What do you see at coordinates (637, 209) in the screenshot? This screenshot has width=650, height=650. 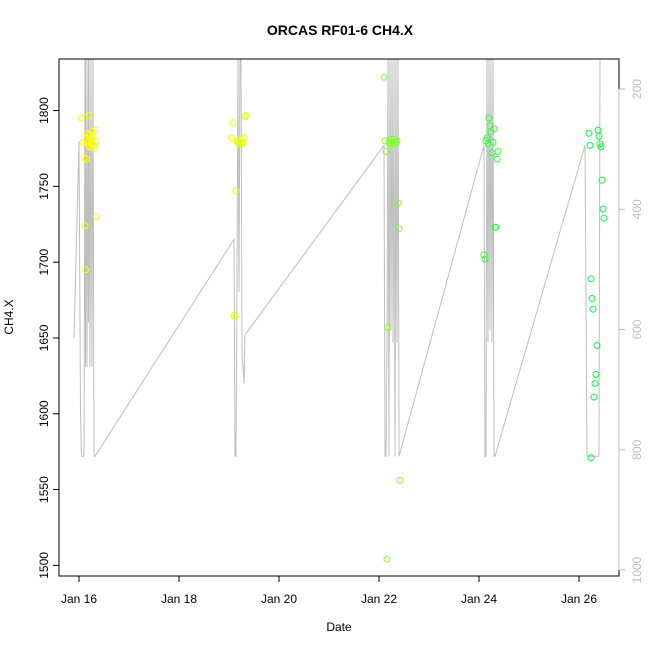 I see `y2-tick-label: 400` at bounding box center [637, 209].